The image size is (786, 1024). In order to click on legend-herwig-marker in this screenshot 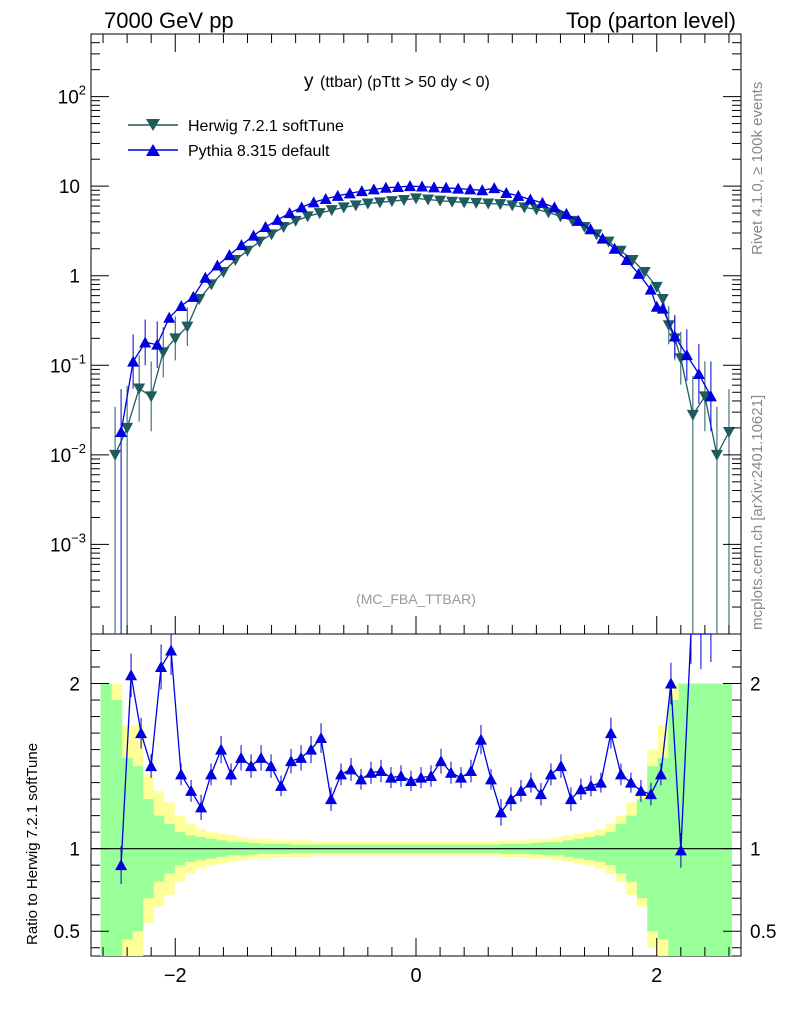, I will do `click(153, 125)`.